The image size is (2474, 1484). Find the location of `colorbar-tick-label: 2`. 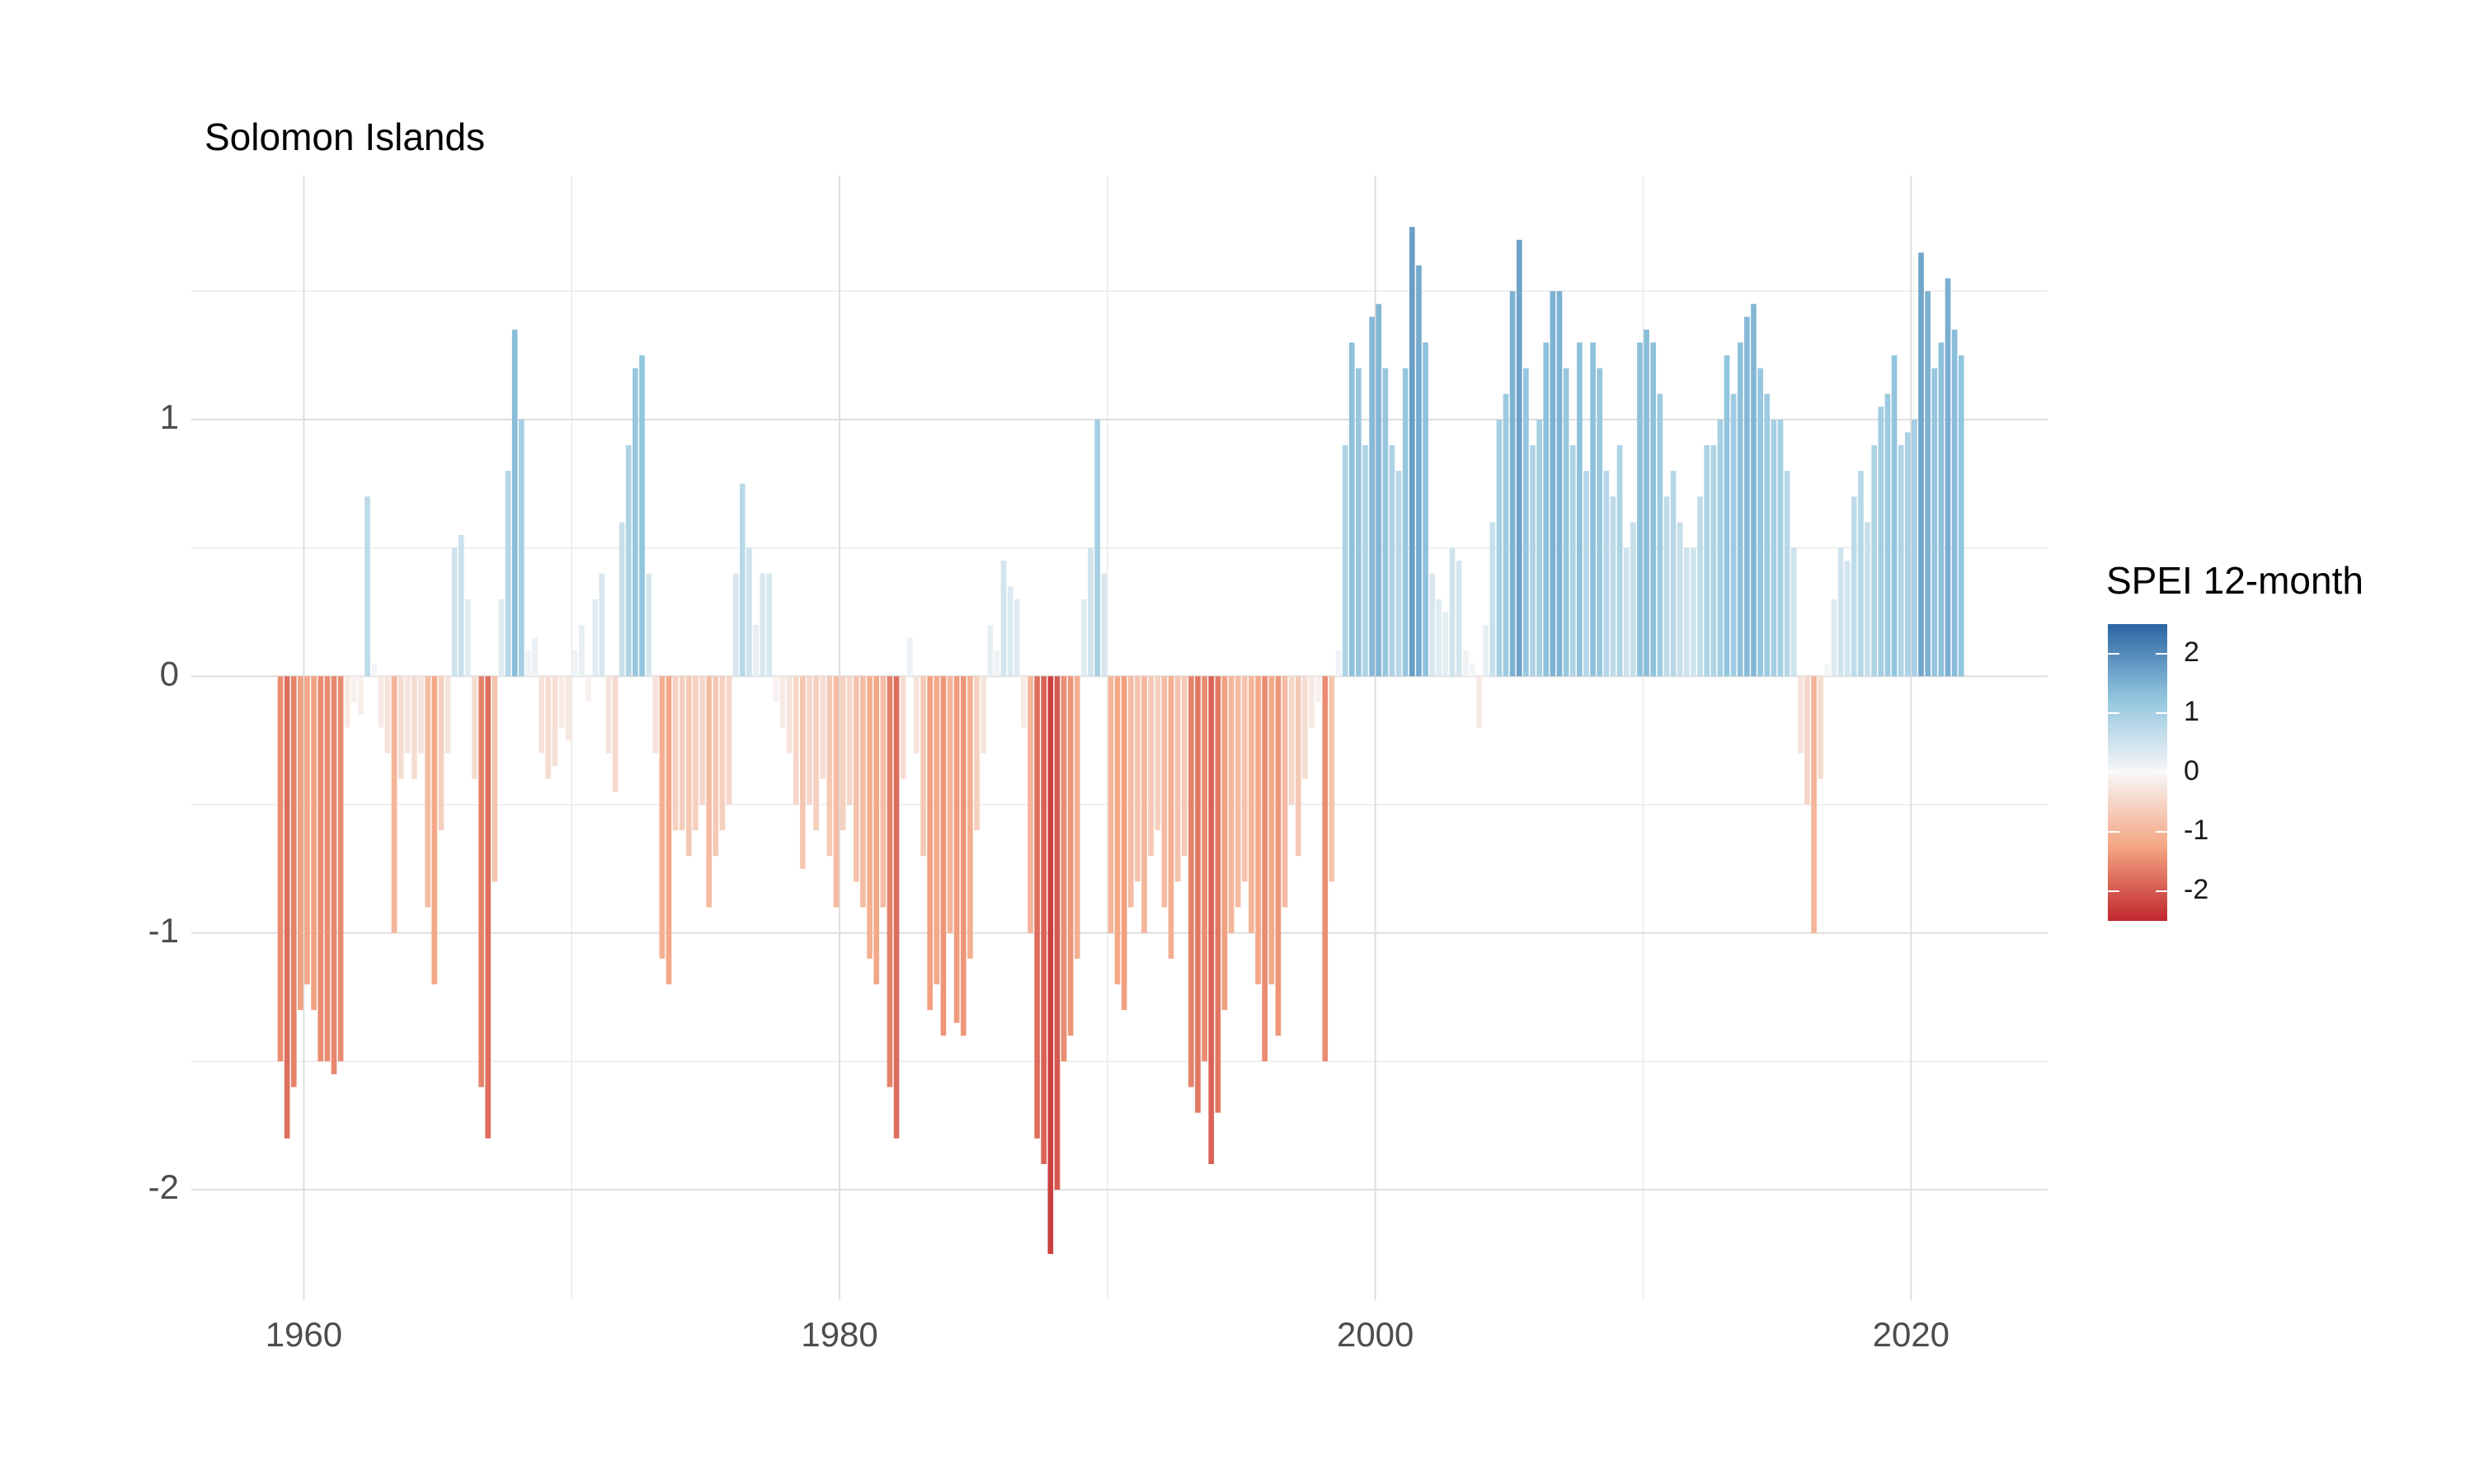

colorbar-tick-label: 2 is located at coordinates (2191, 652).